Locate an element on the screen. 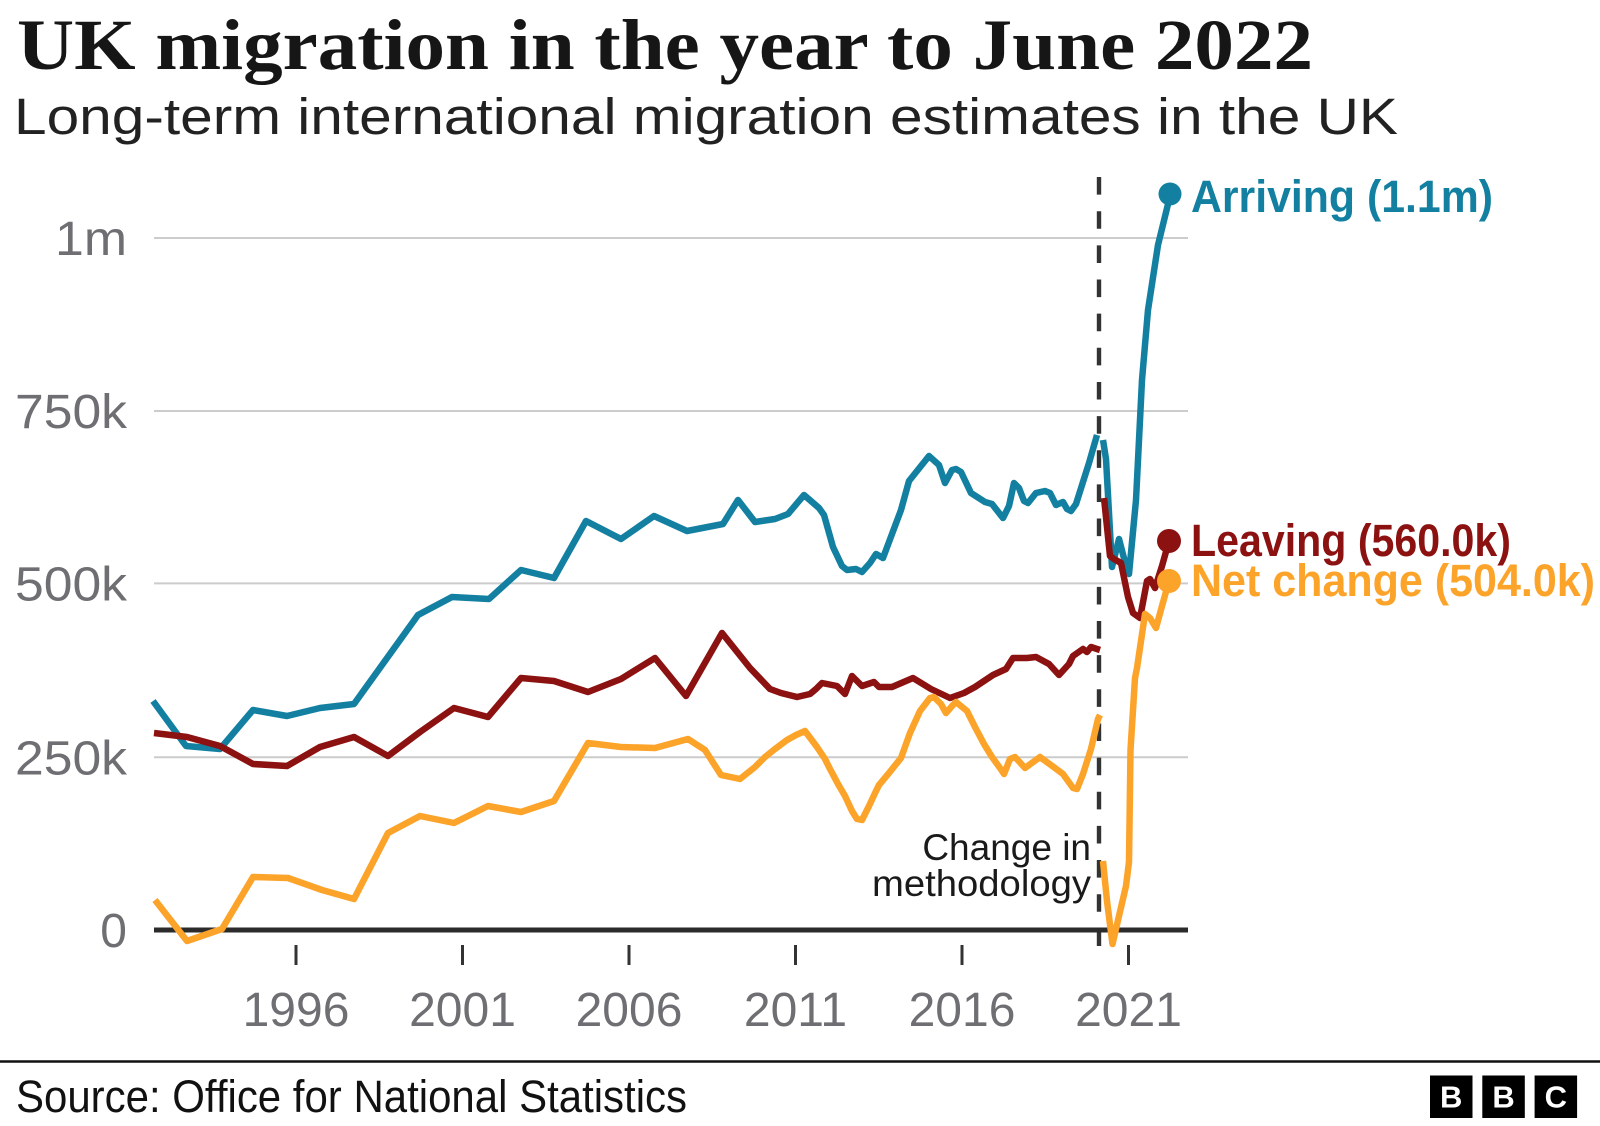 Image resolution: width=1600 pixels, height=1126 pixels. svg-text:Source: Office for National St: Source: Office for National Statistics is located at coordinates (351, 1096).